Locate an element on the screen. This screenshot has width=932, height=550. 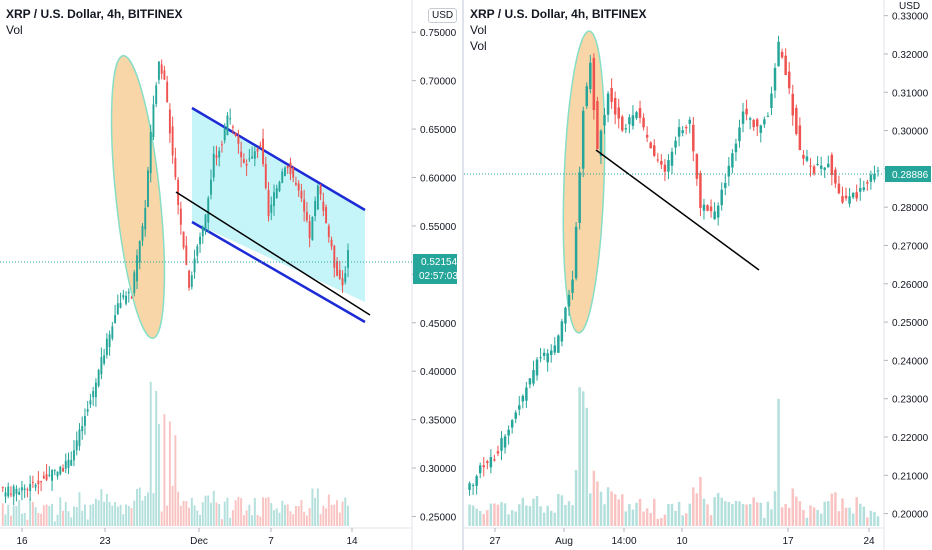
pane-divider is located at coordinates (463, 275).